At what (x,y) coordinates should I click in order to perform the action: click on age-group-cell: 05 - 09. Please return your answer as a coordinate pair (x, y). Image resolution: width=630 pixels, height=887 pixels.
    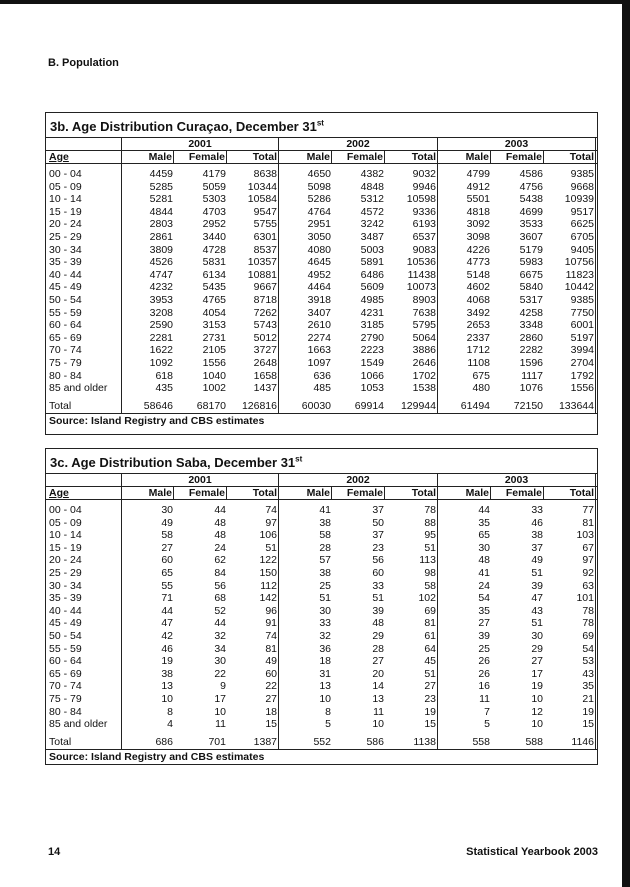
    Looking at the image, I should click on (65, 186).